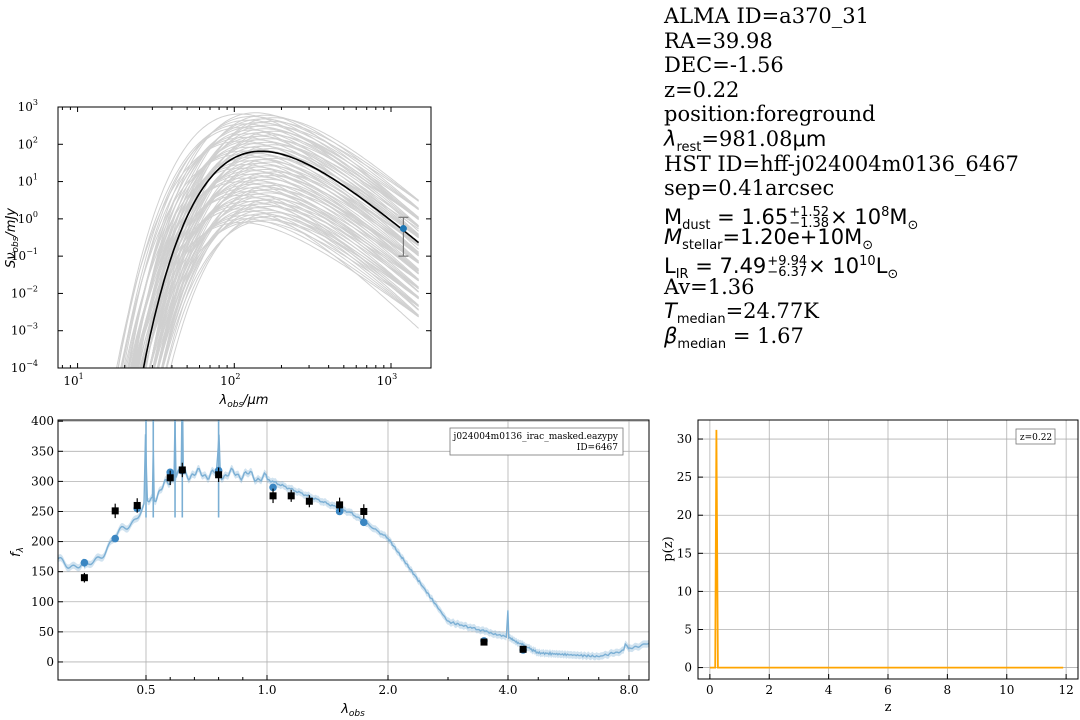  I want to click on y-tick-label: 10−2, so click(24, 292).